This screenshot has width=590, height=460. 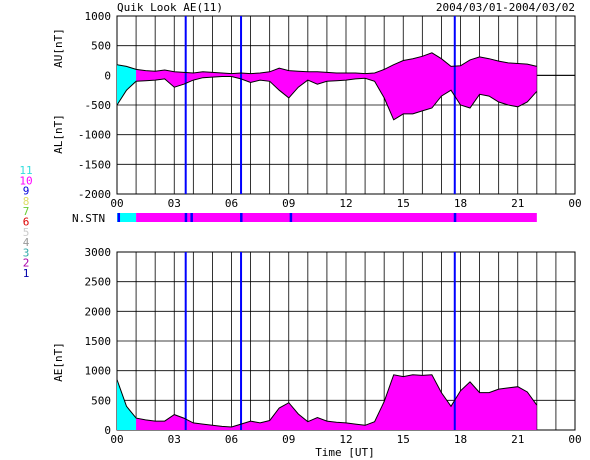 What do you see at coordinates (26, 263) in the screenshot?
I see `legend-station-2: 2` at bounding box center [26, 263].